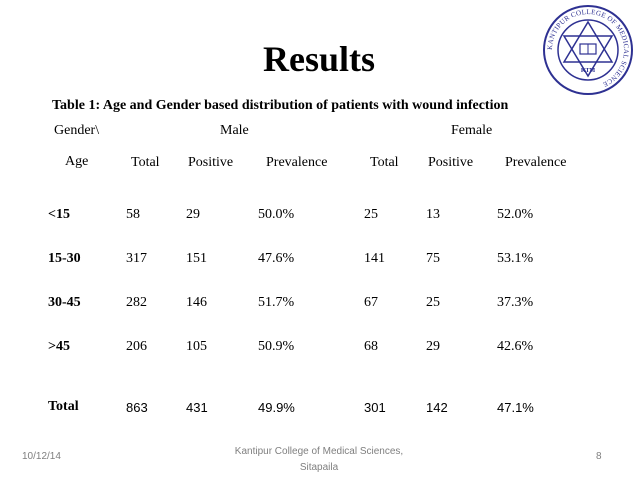 This screenshot has height=479, width=638. What do you see at coordinates (276, 302) in the screenshot?
I see `table-cell: 51.7%` at bounding box center [276, 302].